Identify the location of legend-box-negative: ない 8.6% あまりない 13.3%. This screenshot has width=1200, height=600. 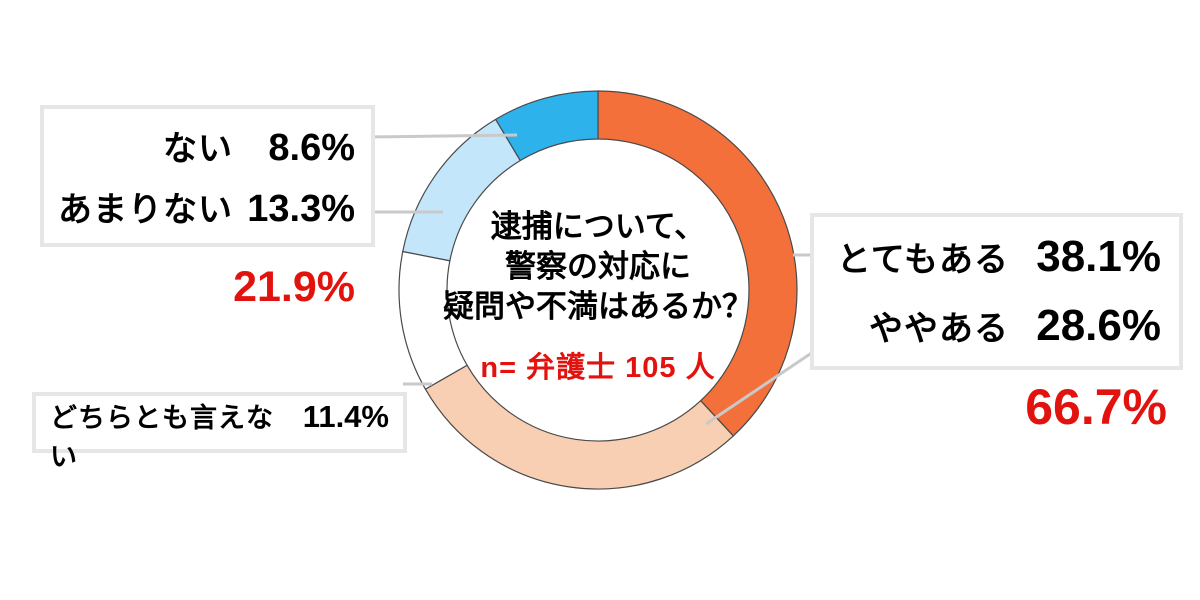
(207, 176).